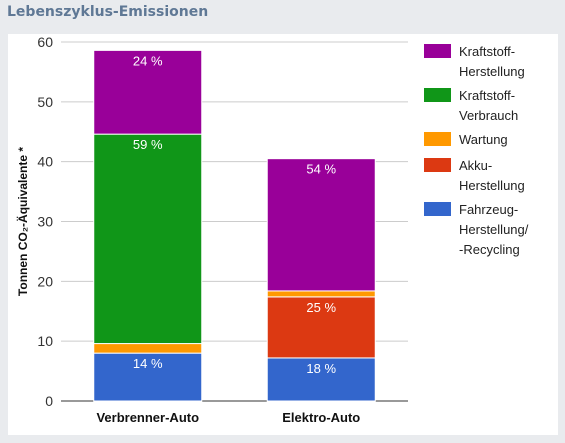 Image resolution: width=565 pixels, height=443 pixels. I want to click on legend-label: Akku-, so click(475, 165).